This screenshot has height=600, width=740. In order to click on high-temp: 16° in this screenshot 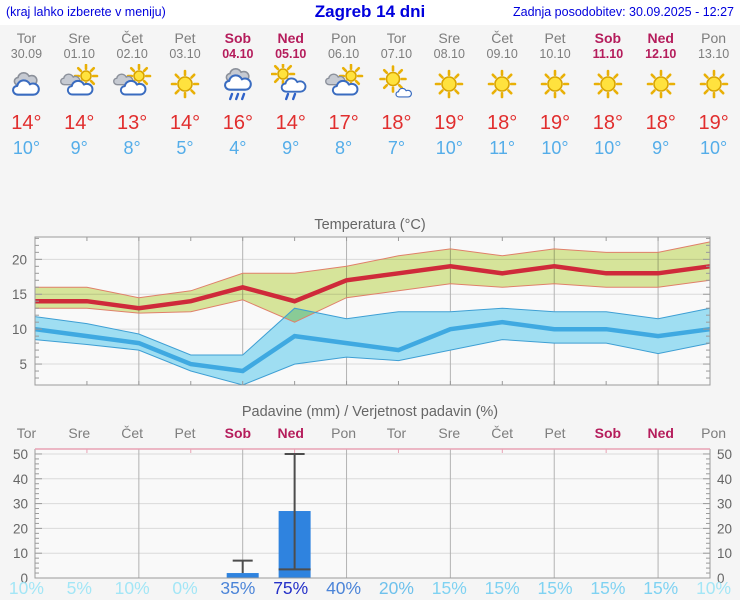, I will do `click(237, 123)`.